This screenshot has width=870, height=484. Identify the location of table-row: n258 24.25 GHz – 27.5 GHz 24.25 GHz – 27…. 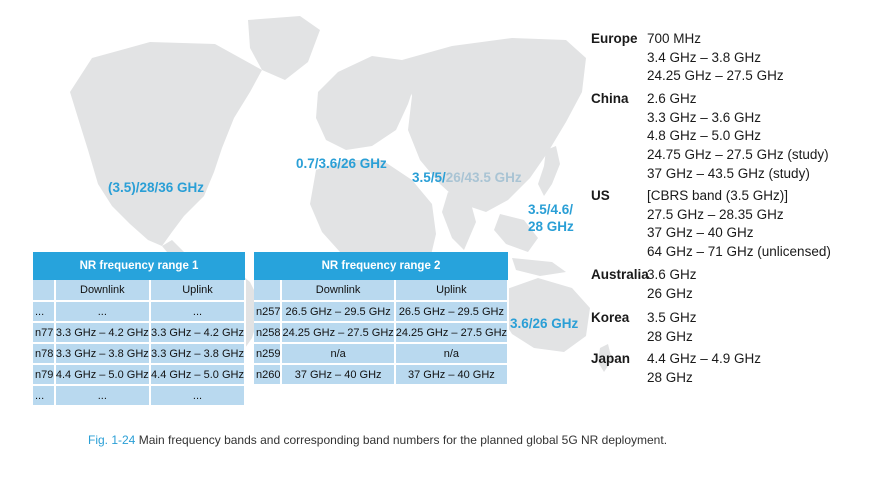
(382, 333).